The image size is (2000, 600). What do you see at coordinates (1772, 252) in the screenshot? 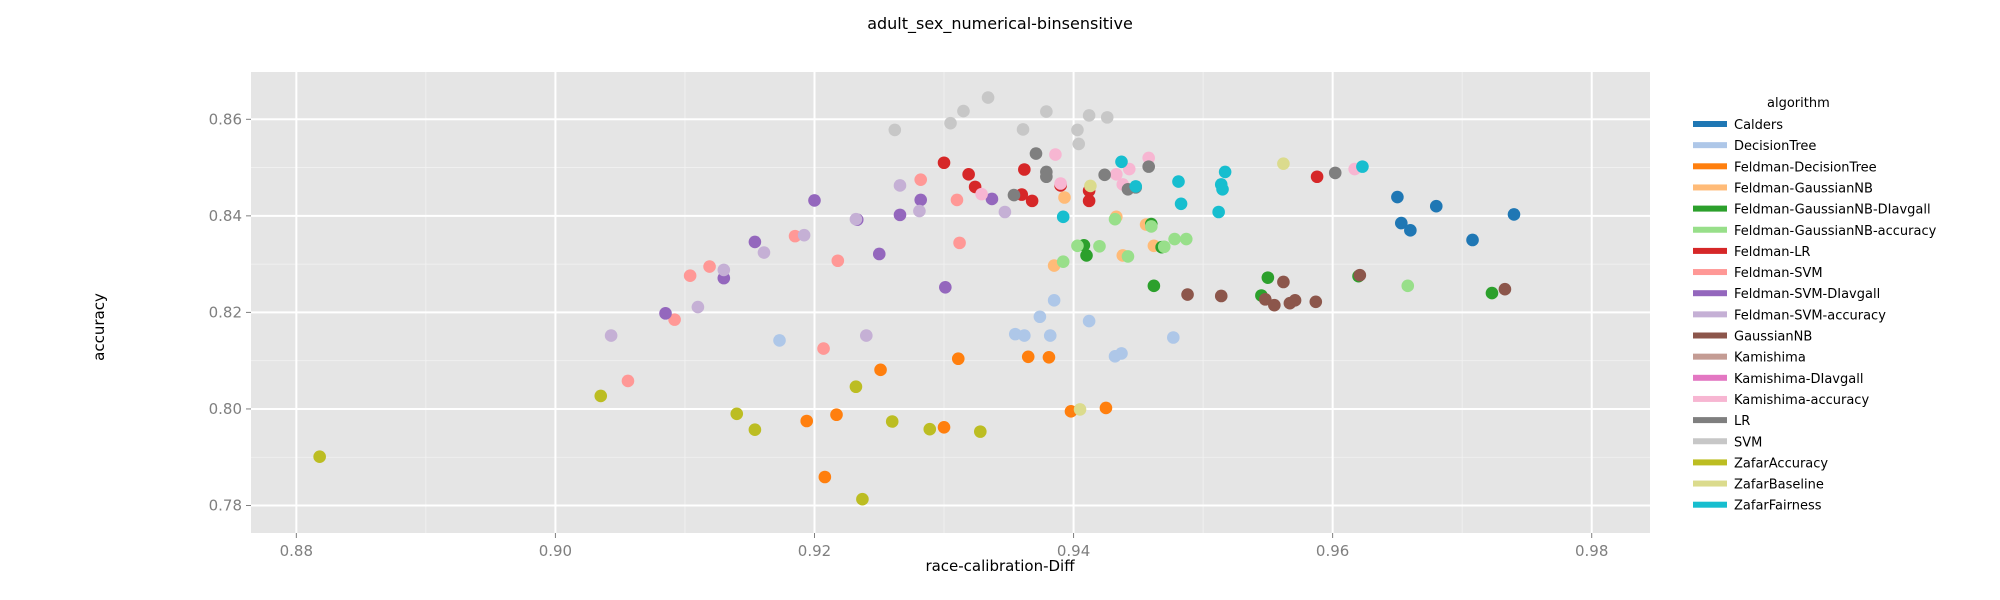
I see `legend-label-feldman-lr: Feldman-LR` at bounding box center [1772, 252].